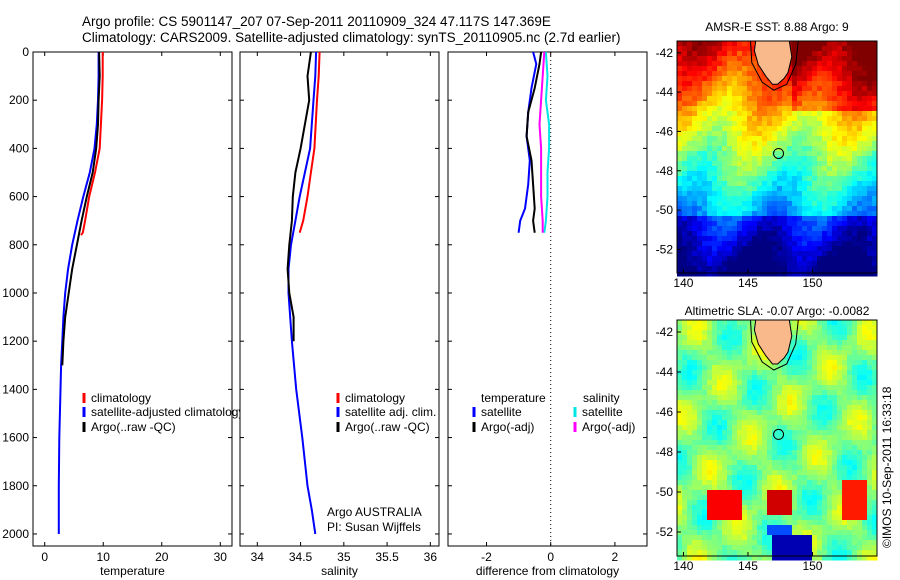 Image resolution: width=900 pixels, height=580 pixels. Describe the element at coordinates (547, 571) in the screenshot. I see `x-axis-label: difference from climatology` at that location.